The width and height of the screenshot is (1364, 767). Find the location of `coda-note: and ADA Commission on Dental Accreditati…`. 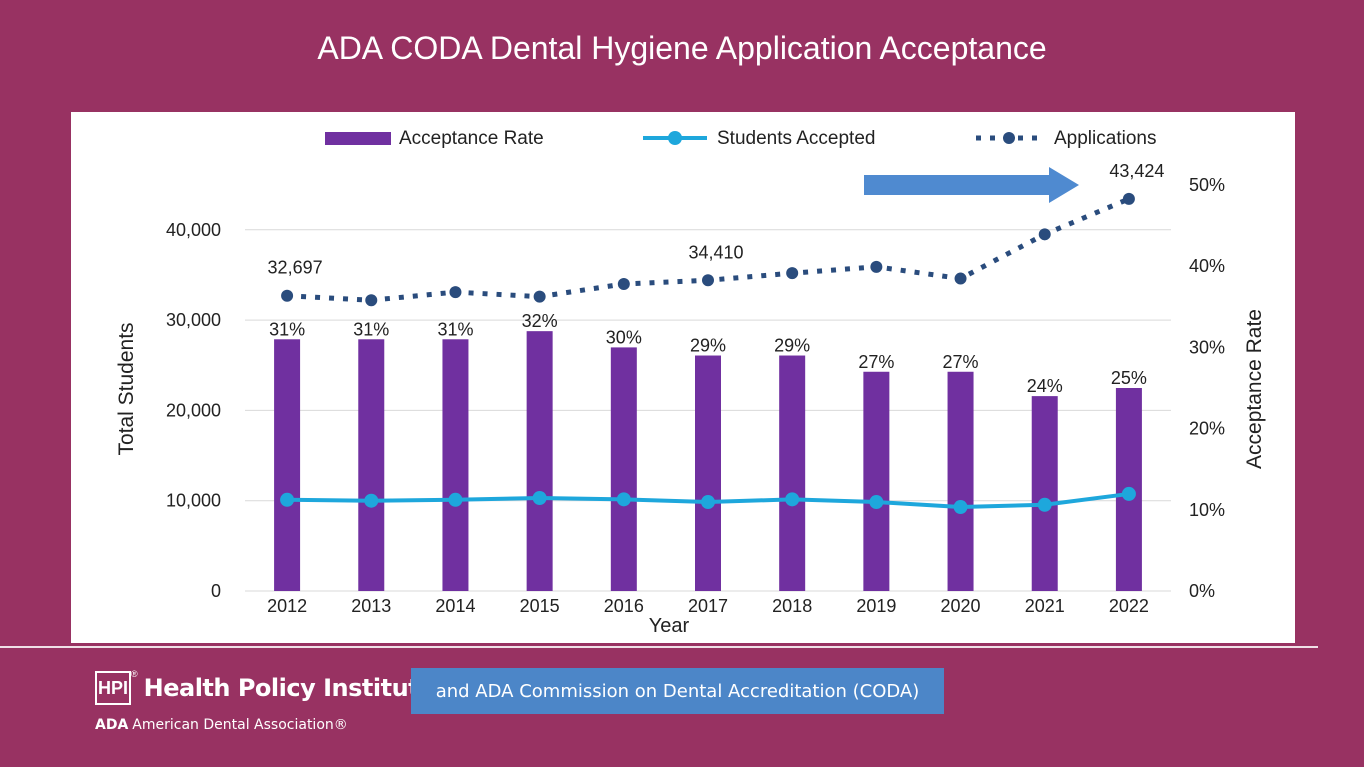

coda-note: and ADA Commission on Dental Accreditati… is located at coordinates (677, 691).